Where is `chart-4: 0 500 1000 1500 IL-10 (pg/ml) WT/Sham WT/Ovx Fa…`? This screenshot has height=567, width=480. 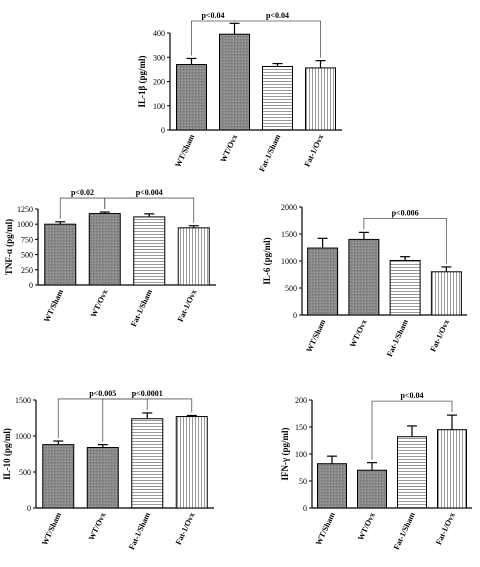
chart-4: 0 500 1000 1500 IL-10 (pg/ml) WT/Sham WT/Ovx Fa… is located at coordinates (108, 470).